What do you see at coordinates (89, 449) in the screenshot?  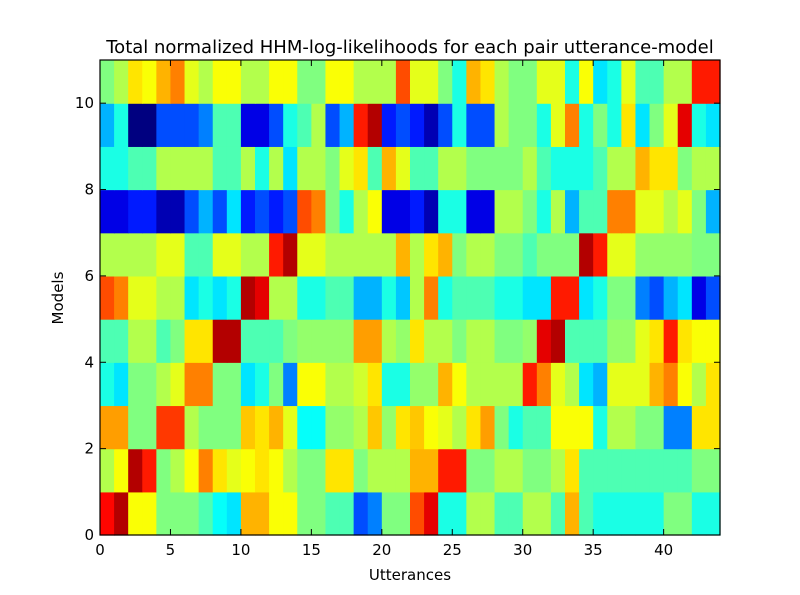 I see `y-tick-label: 2` at bounding box center [89, 449].